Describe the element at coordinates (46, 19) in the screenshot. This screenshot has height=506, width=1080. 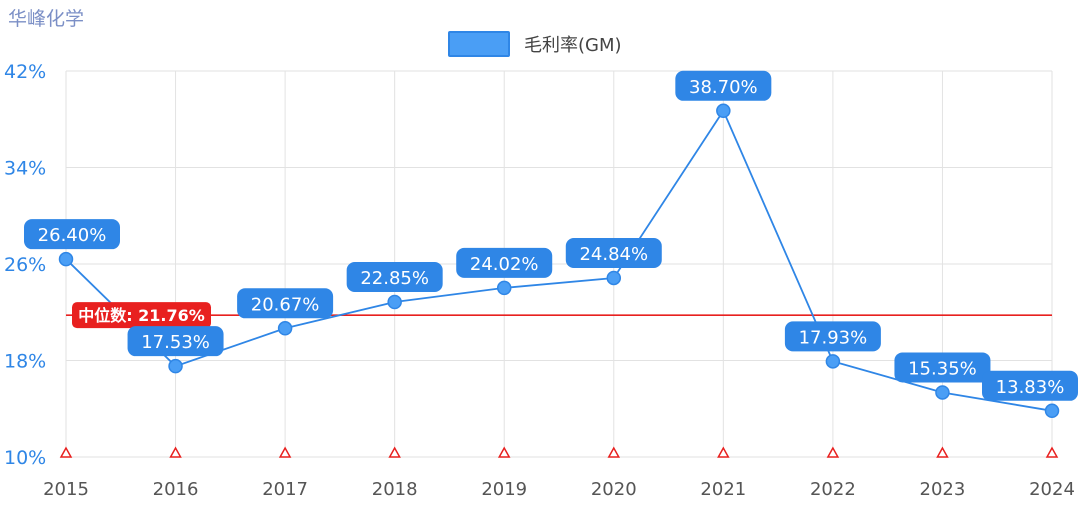
I see `company-name: 华峰化学` at that location.